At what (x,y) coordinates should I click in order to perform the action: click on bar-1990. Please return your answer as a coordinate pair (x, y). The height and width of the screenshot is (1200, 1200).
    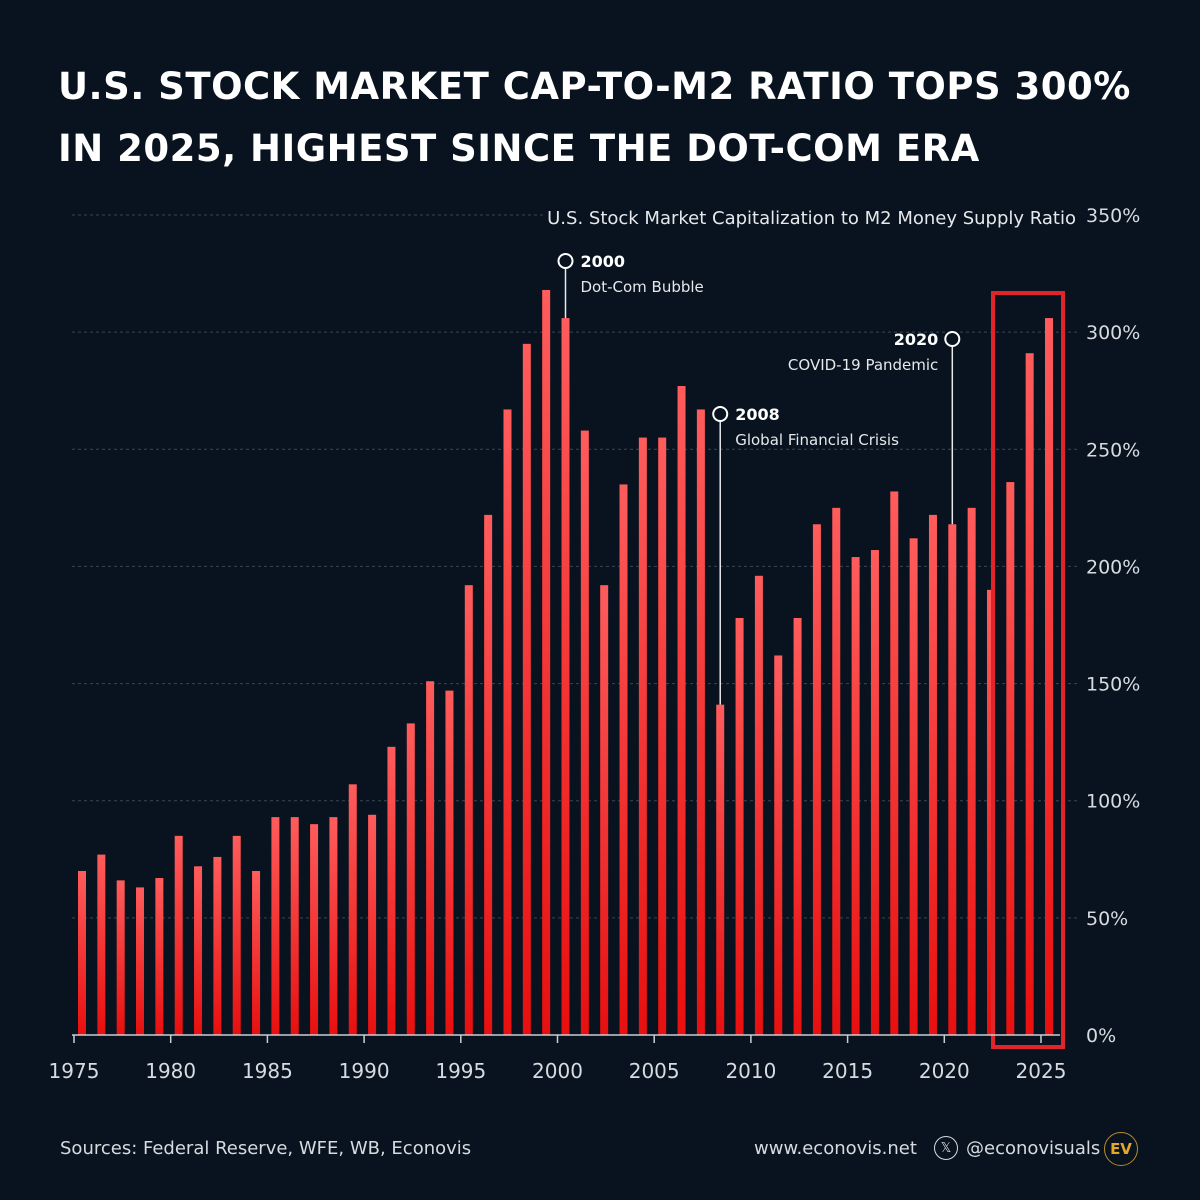
    Looking at the image, I should click on (372, 924).